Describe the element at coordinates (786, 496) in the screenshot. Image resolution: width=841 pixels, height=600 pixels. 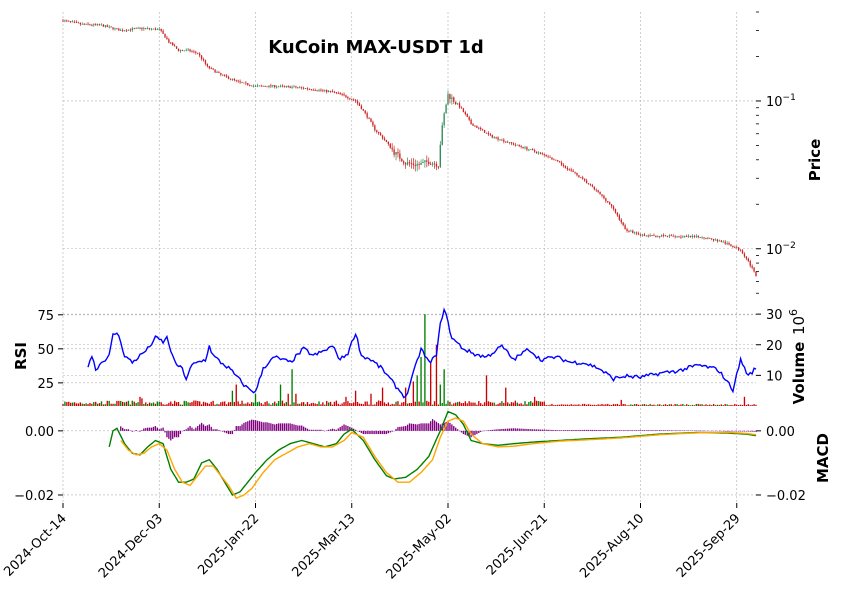
I see `macd-right-tick-label: −0.02` at that location.